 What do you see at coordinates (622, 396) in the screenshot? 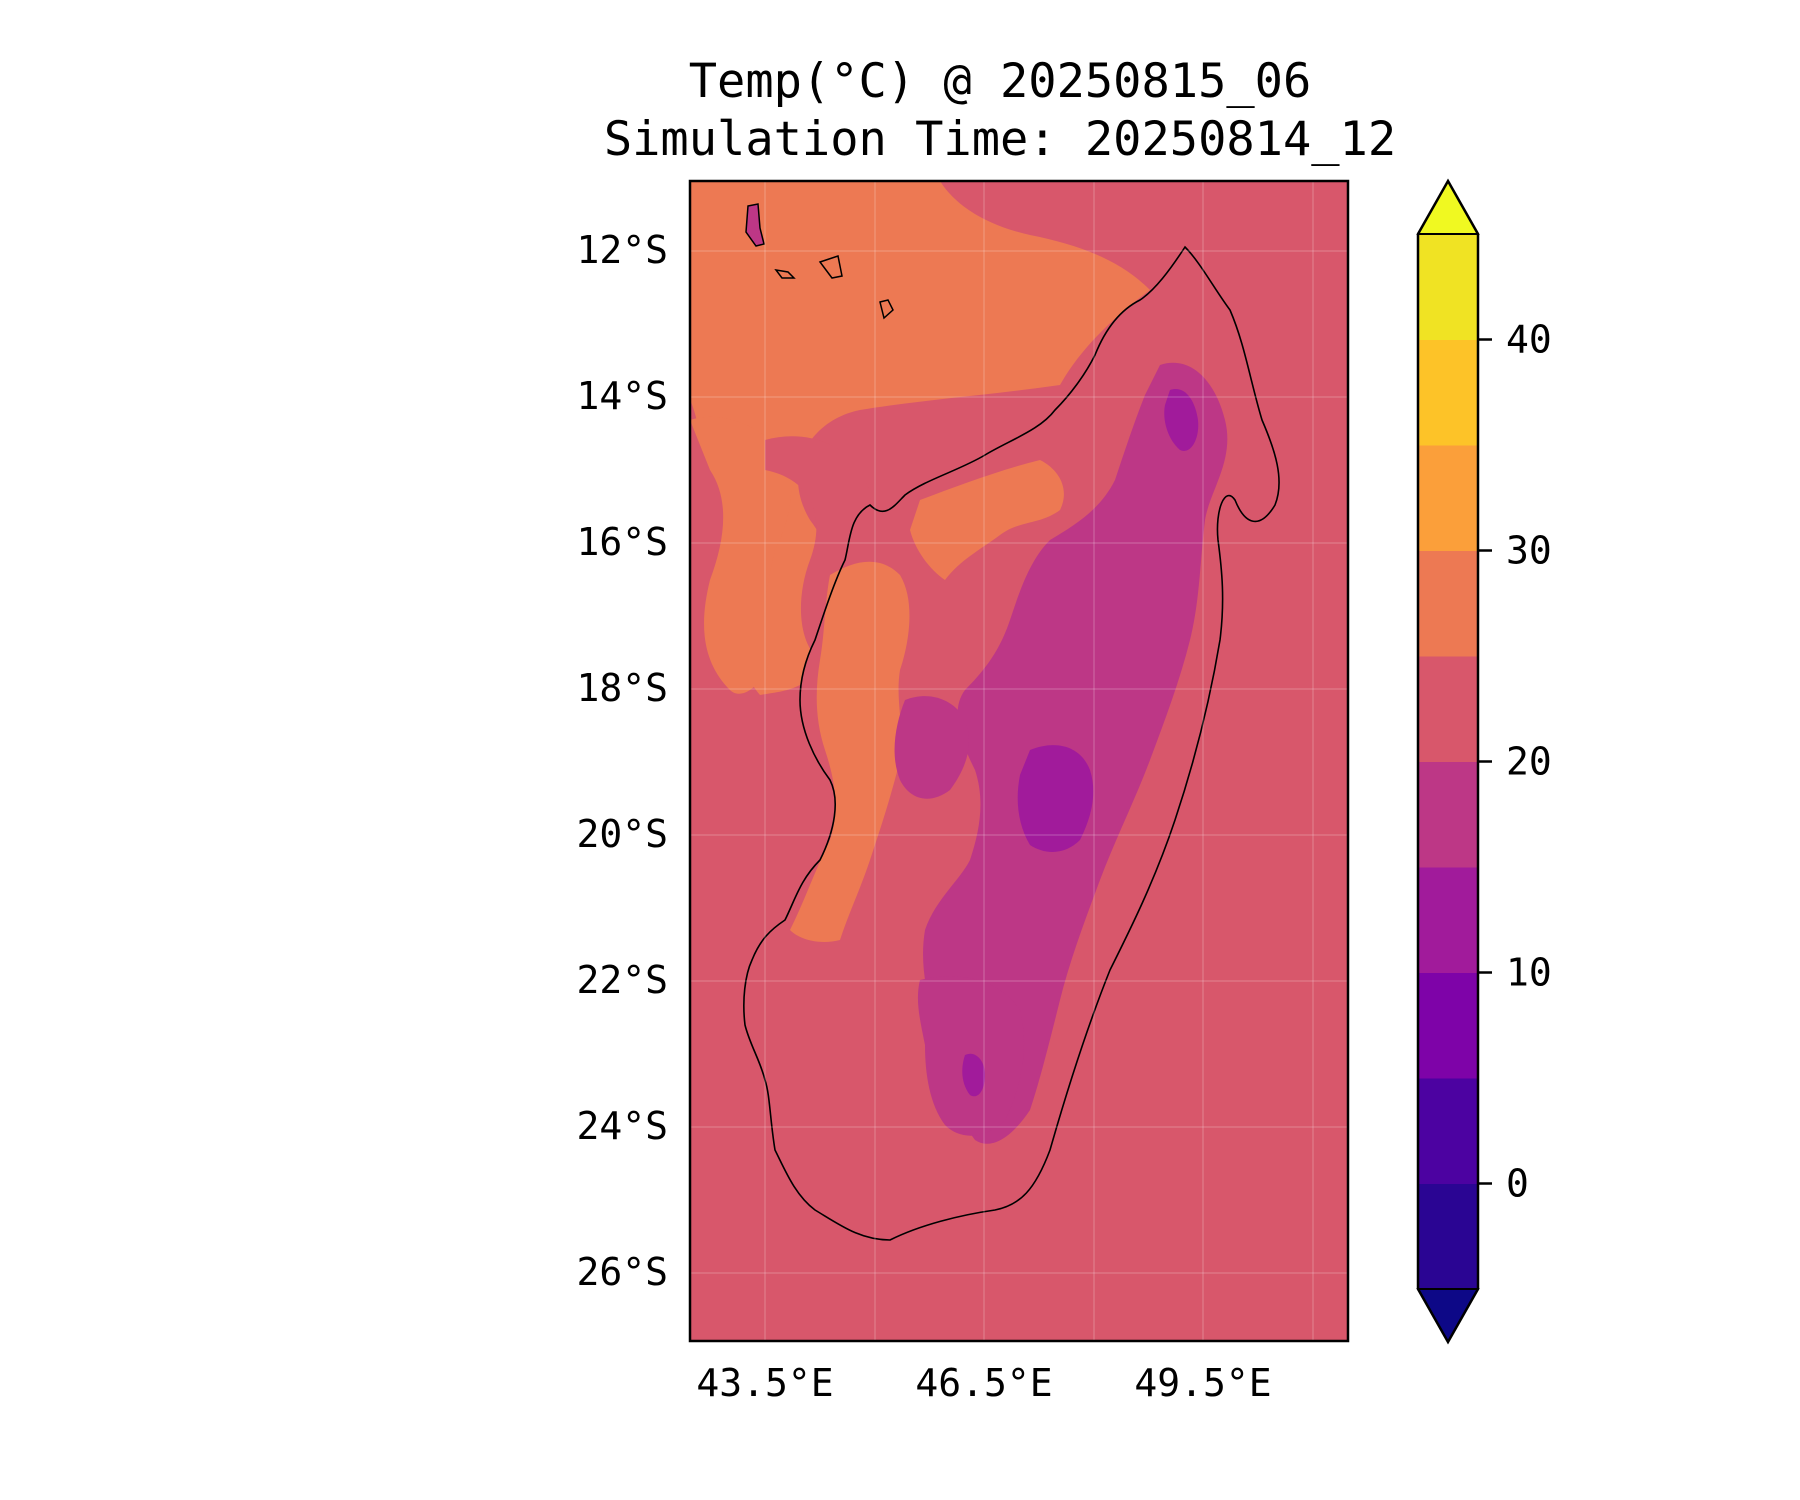
I see `lat-tick-14s: 14°S` at bounding box center [622, 396].